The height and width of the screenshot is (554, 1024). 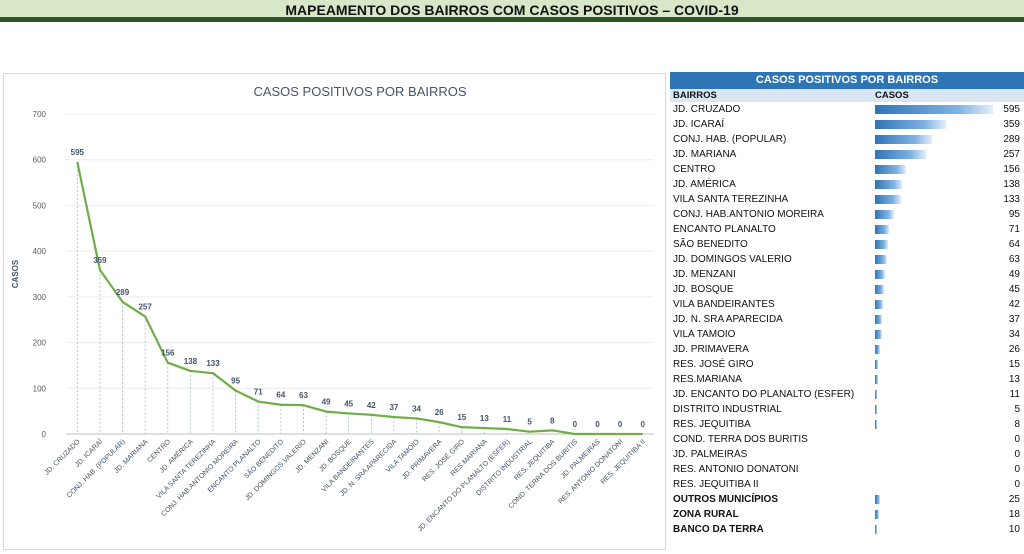 What do you see at coordinates (393, 407) in the screenshot?
I see `data-label: 37` at bounding box center [393, 407].